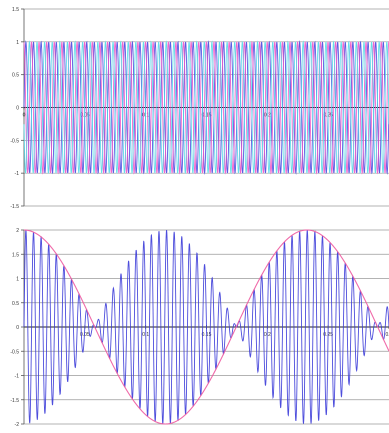 The image size is (389, 433). Describe the element at coordinates (24, 116) in the screenshot. I see `x-tick-label: 0` at that location.